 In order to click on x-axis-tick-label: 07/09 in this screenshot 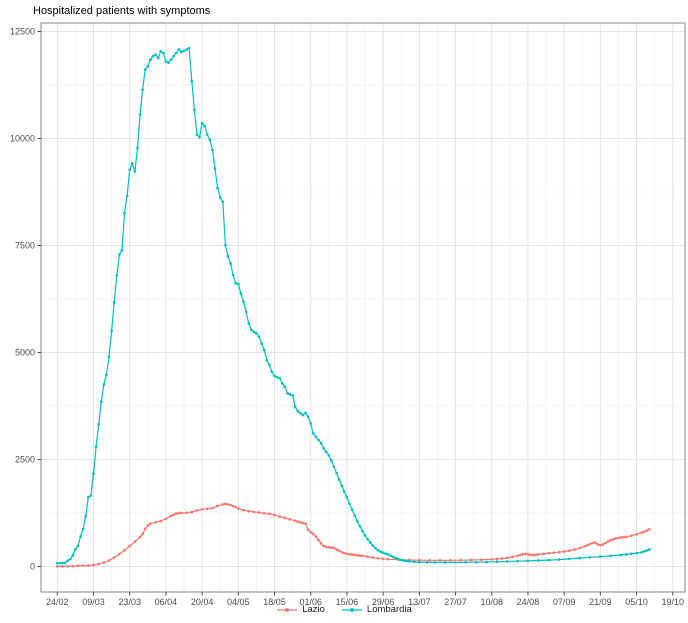, I will do `click(564, 602)`.